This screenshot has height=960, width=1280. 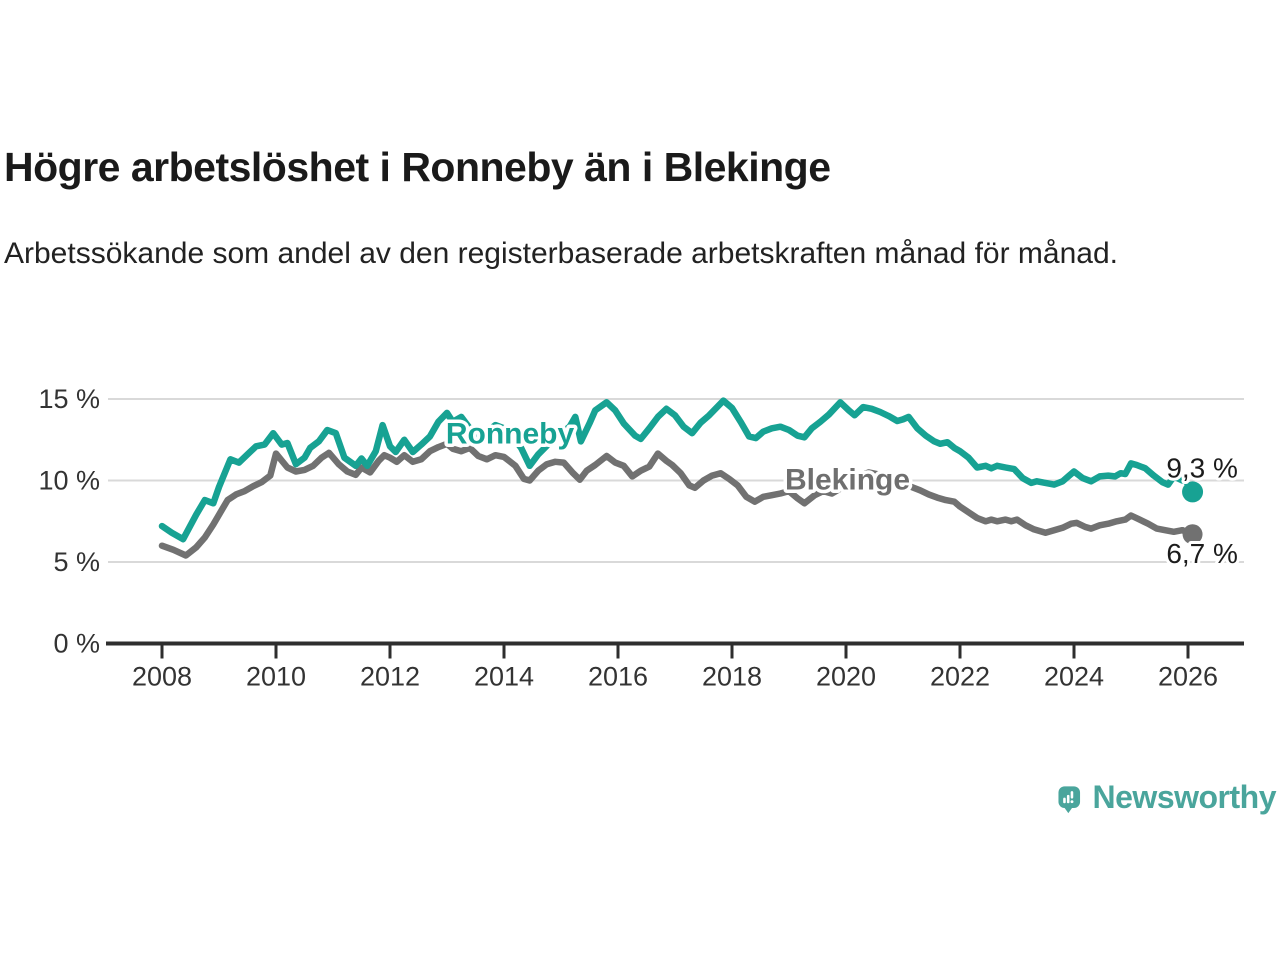 What do you see at coordinates (1188, 677) in the screenshot?
I see `x-tick-label: 2026` at bounding box center [1188, 677].